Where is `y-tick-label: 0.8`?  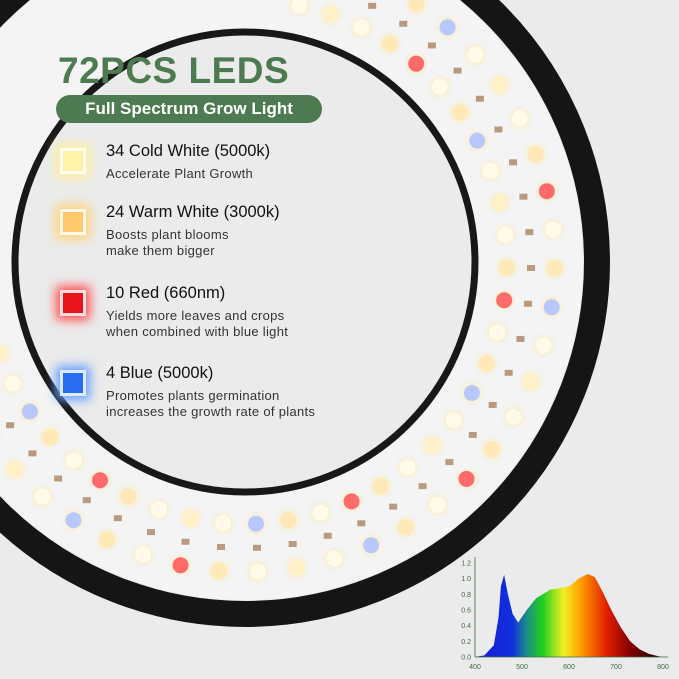
y-tick-label: 0.8 is located at coordinates (466, 595).